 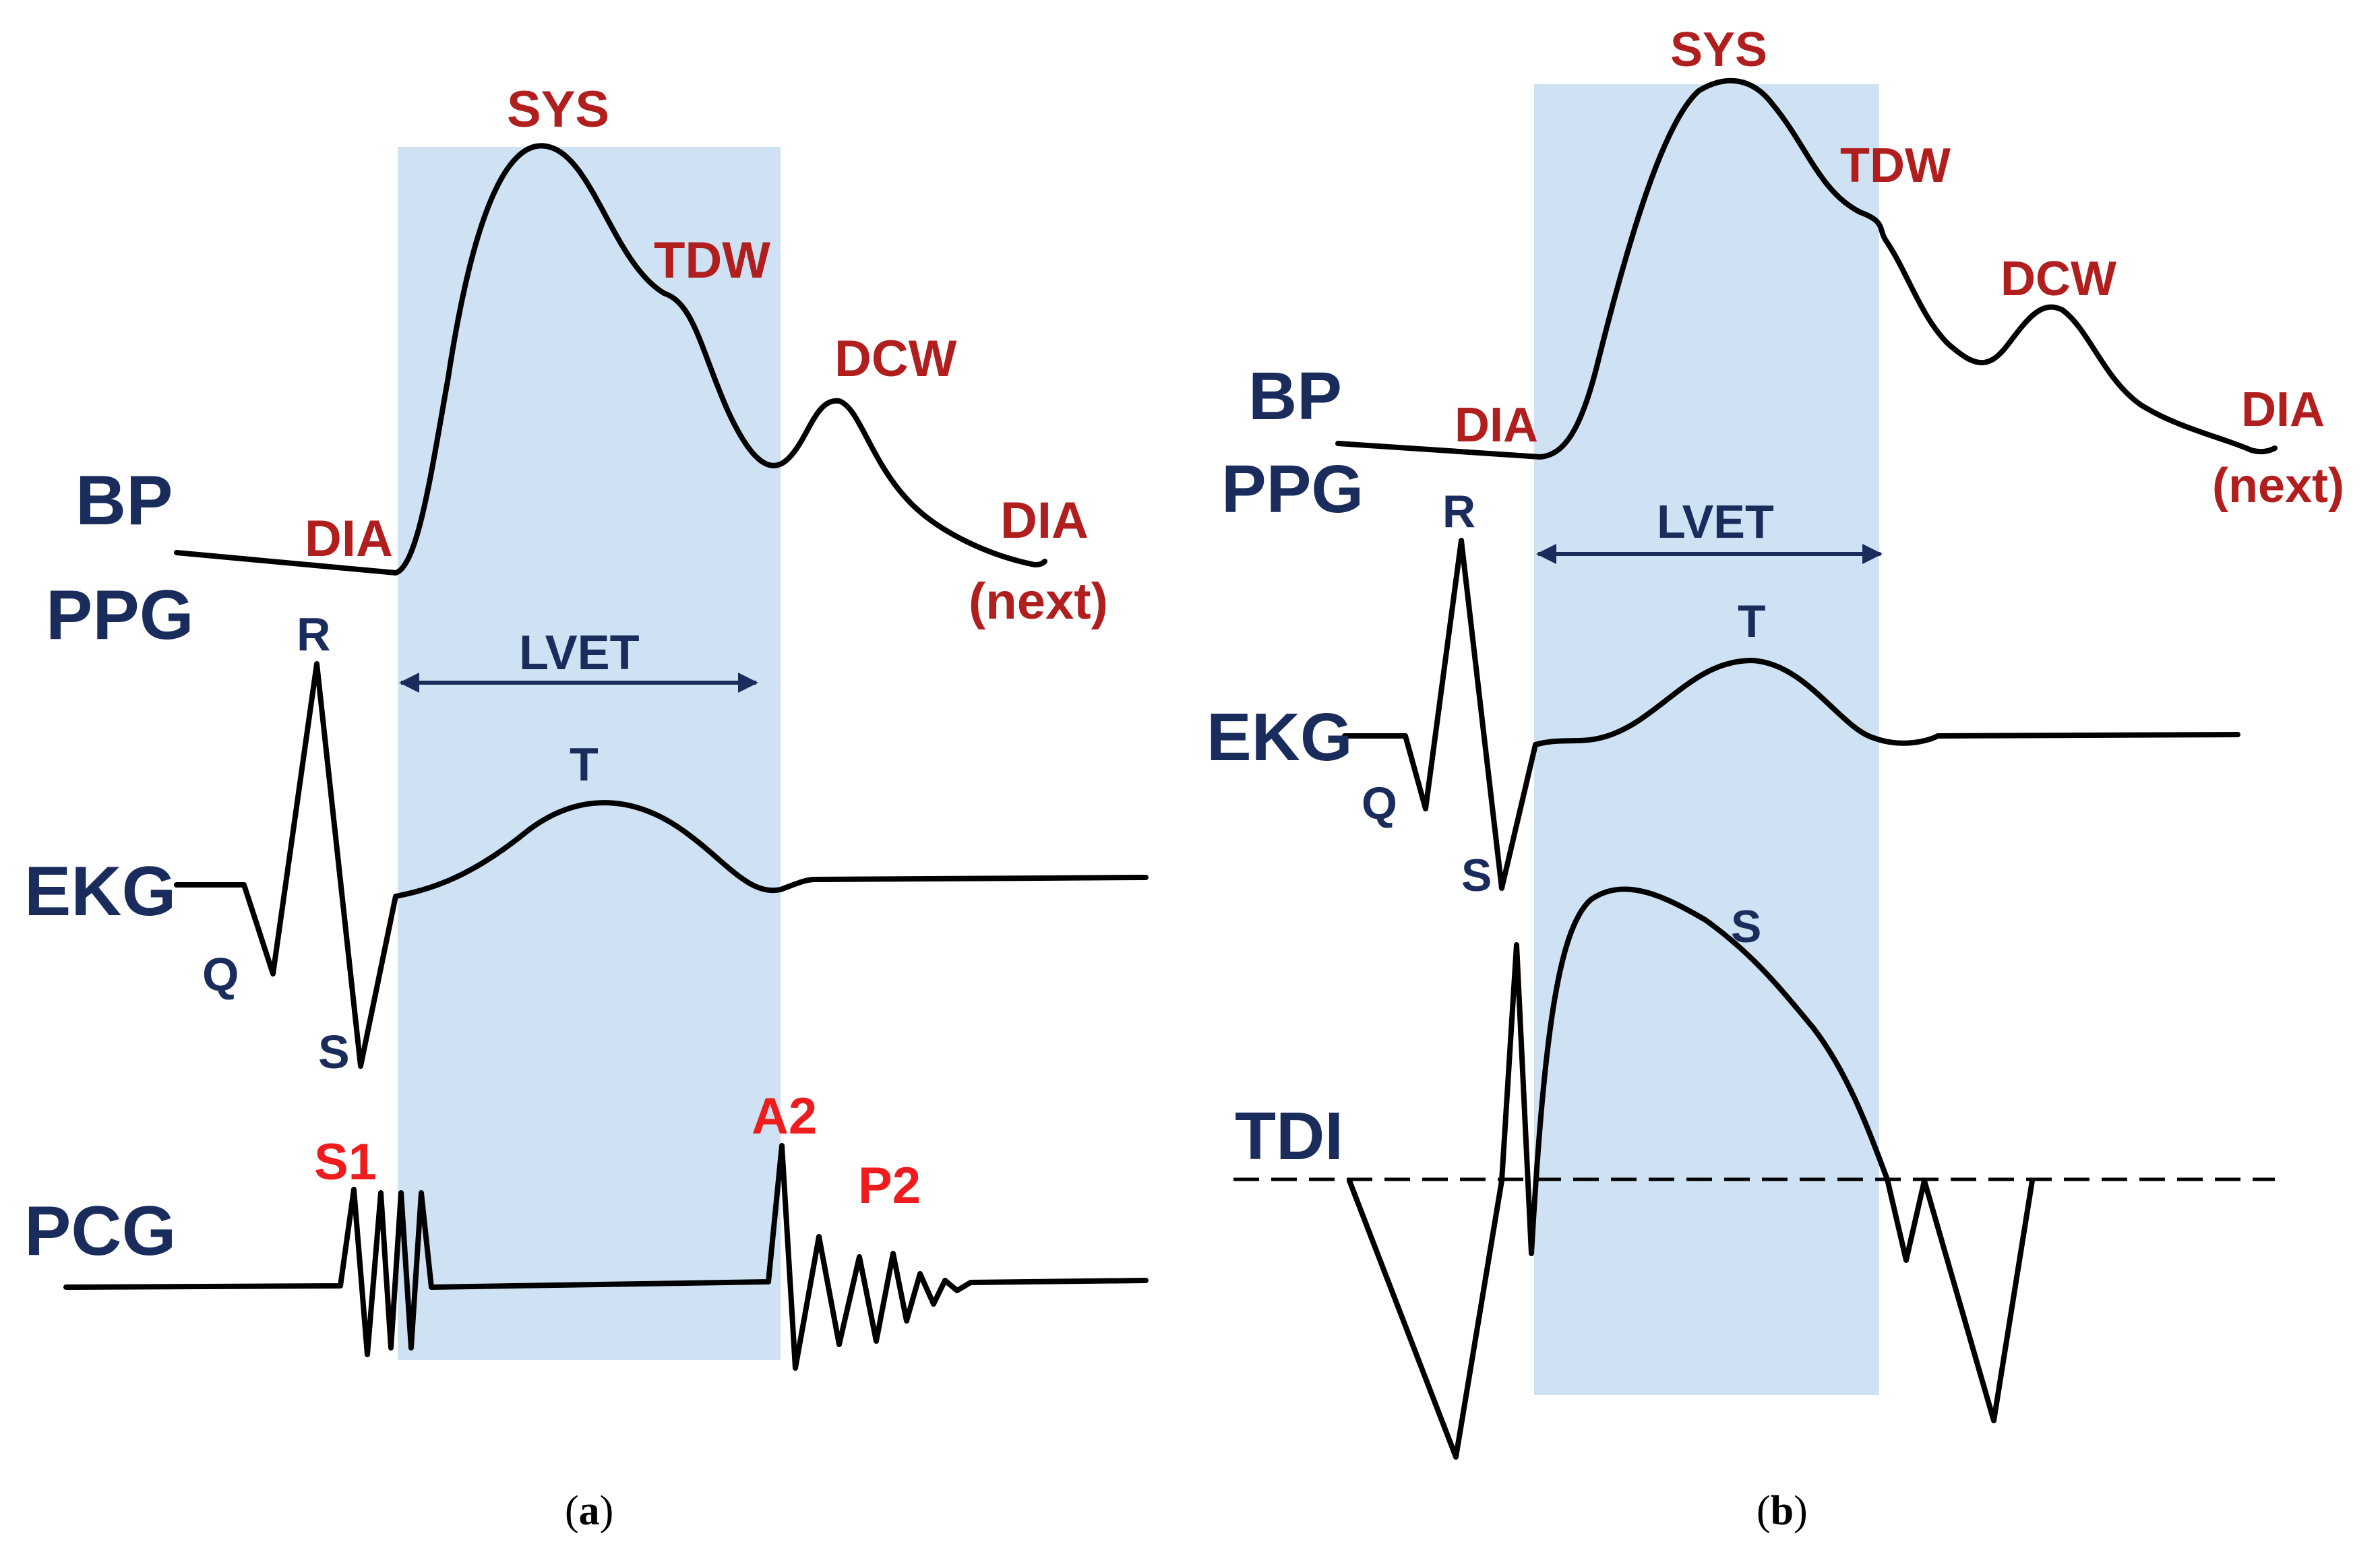 What do you see at coordinates (784, 1116) in the screenshot?
I see `a2-label-a: A2` at bounding box center [784, 1116].